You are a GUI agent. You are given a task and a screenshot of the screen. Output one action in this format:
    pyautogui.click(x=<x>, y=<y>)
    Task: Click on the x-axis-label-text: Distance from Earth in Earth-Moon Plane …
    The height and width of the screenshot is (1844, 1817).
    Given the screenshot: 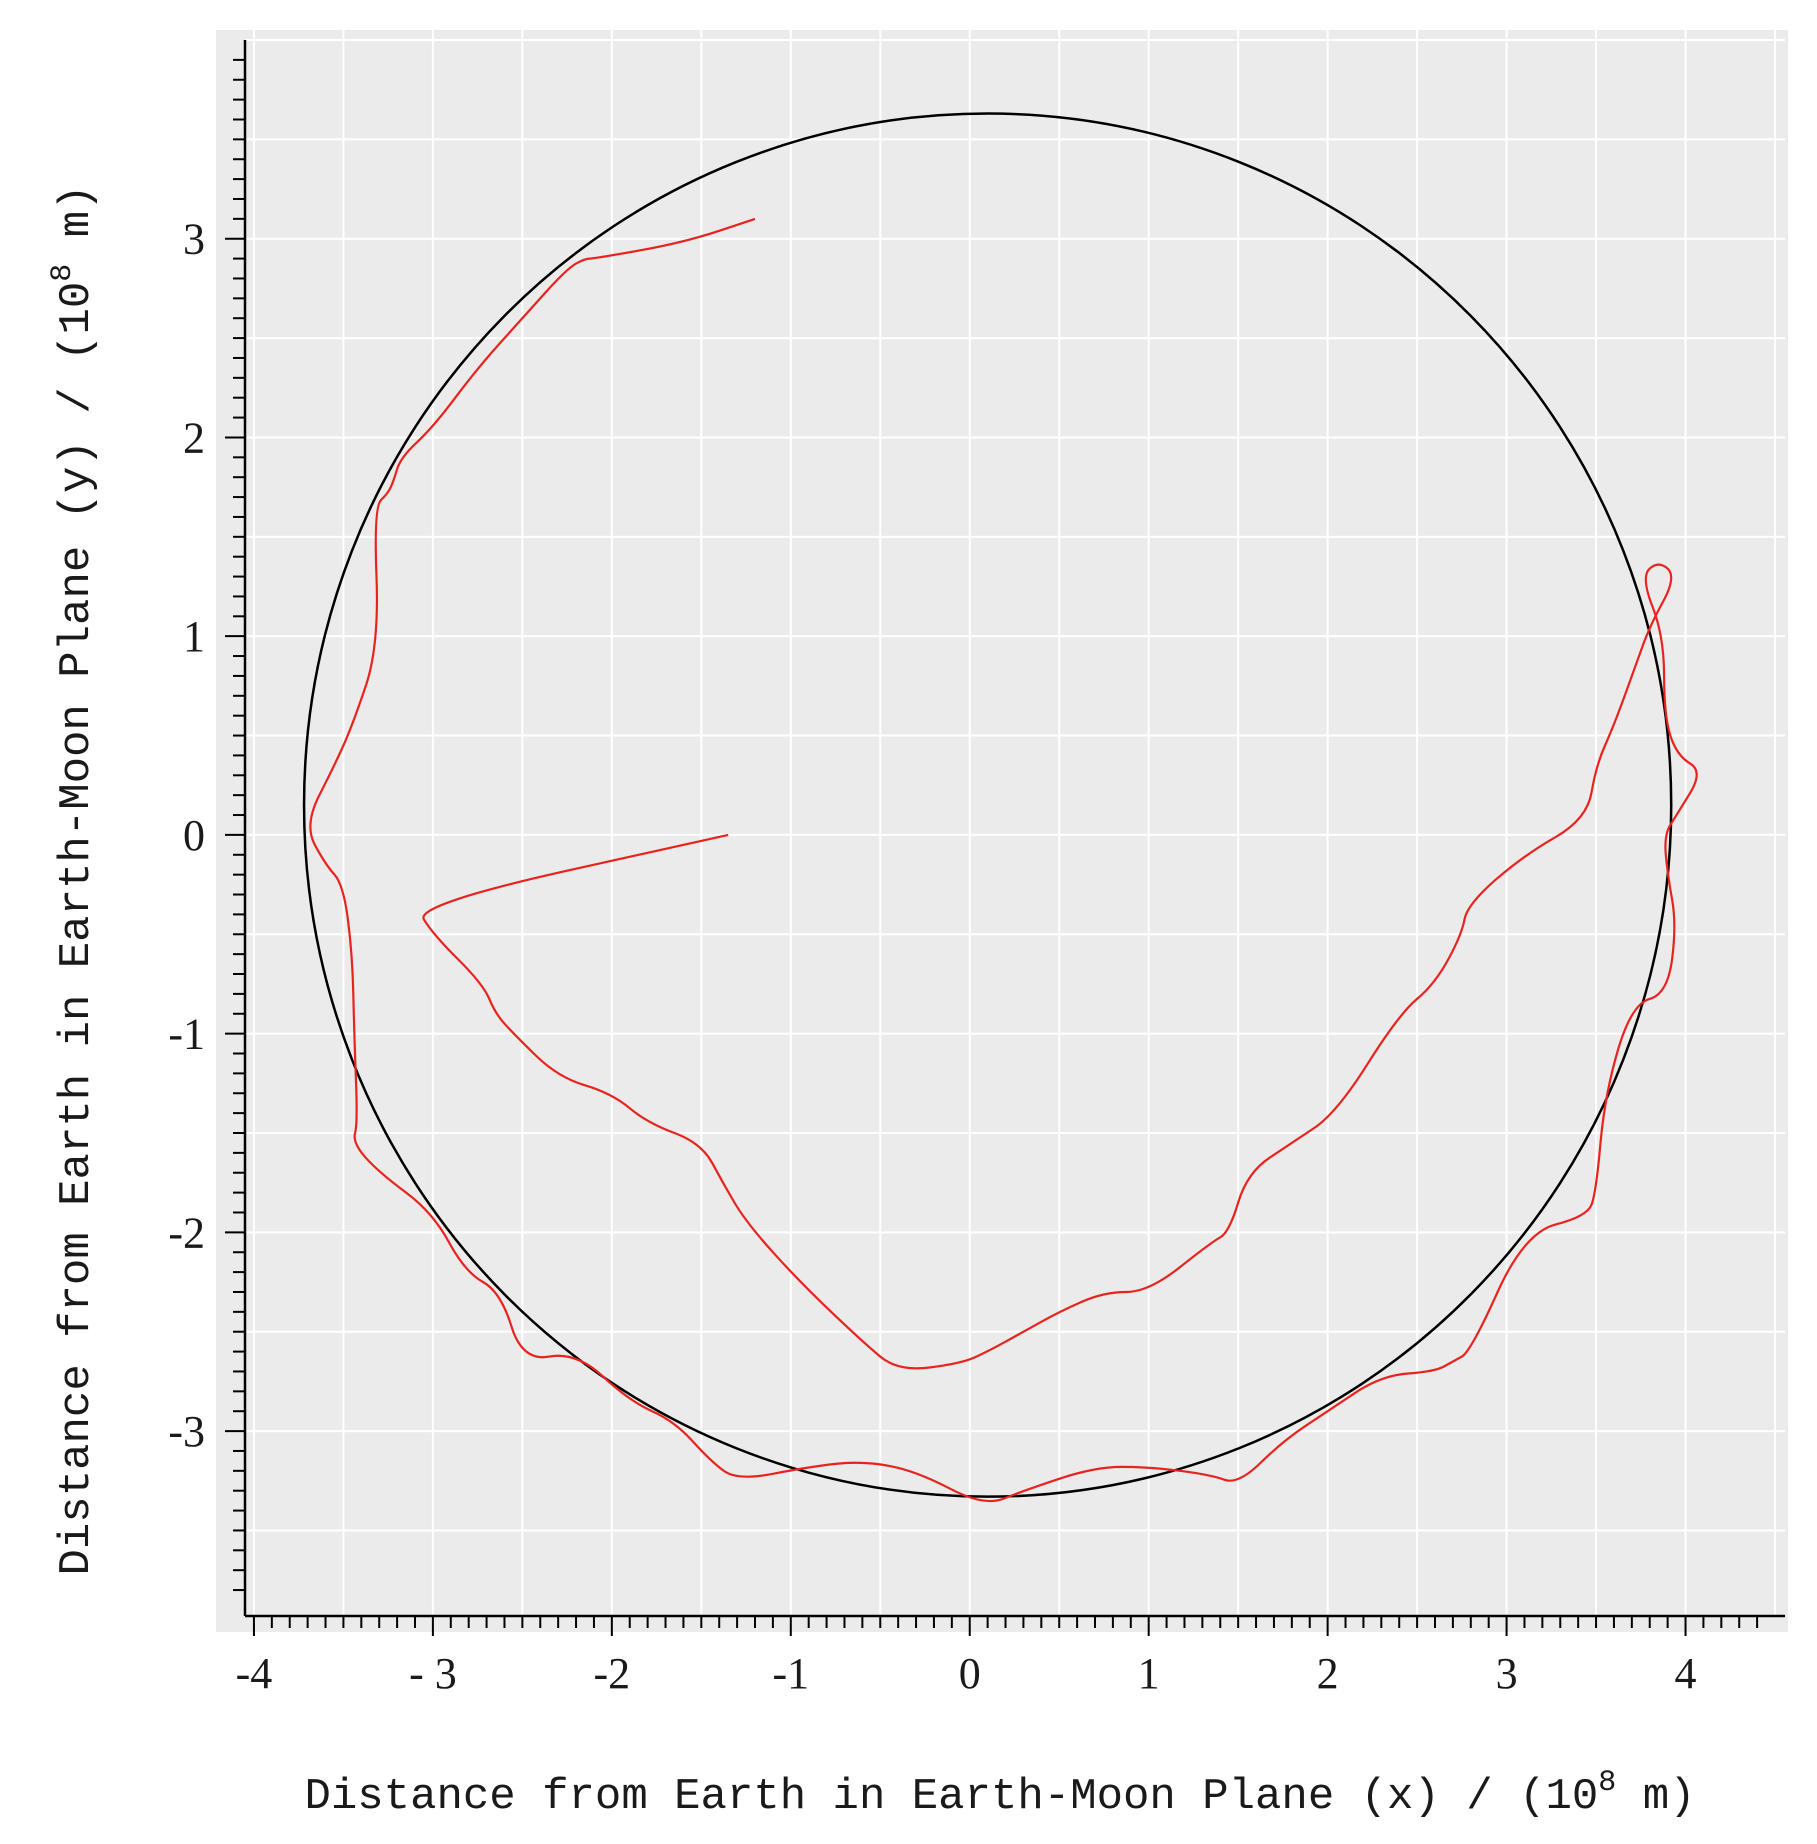 What is the action you would take?
    pyautogui.click(x=951, y=1797)
    